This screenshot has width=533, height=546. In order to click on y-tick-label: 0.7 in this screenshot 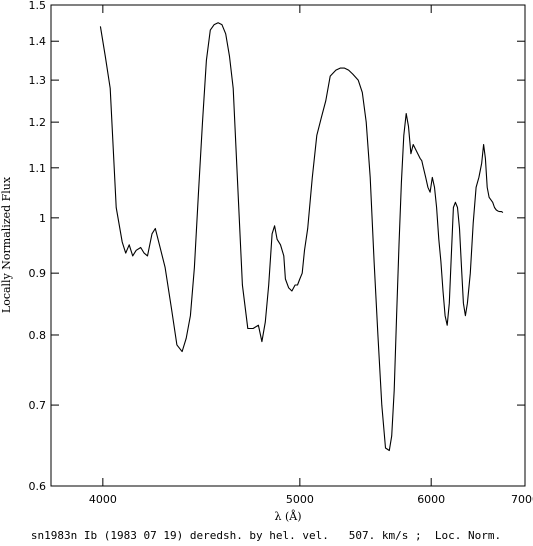, I will do `click(38, 405)`.